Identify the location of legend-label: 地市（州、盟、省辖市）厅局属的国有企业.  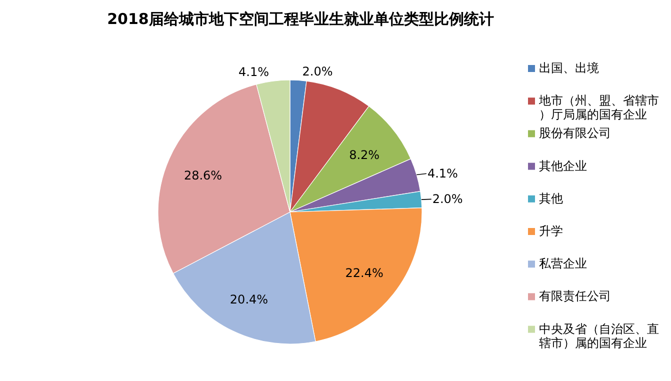
(598, 108).